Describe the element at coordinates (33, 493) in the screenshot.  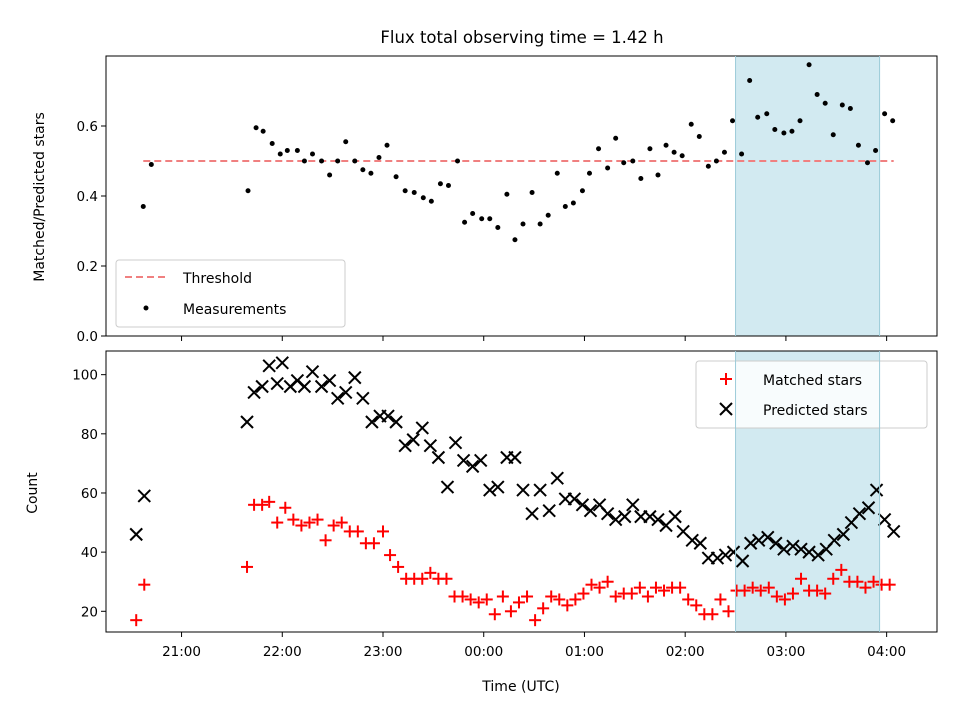
I see `bottom-ylabel: Count` at that location.